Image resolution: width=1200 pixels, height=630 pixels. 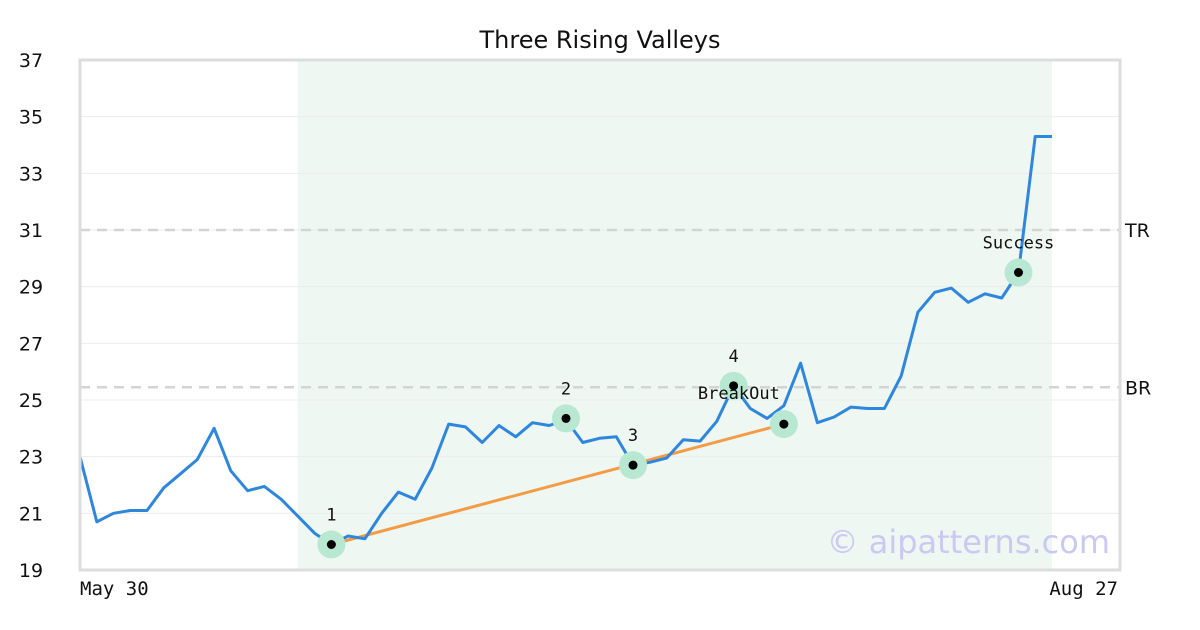 I want to click on point-label: 4, so click(x=733, y=357).